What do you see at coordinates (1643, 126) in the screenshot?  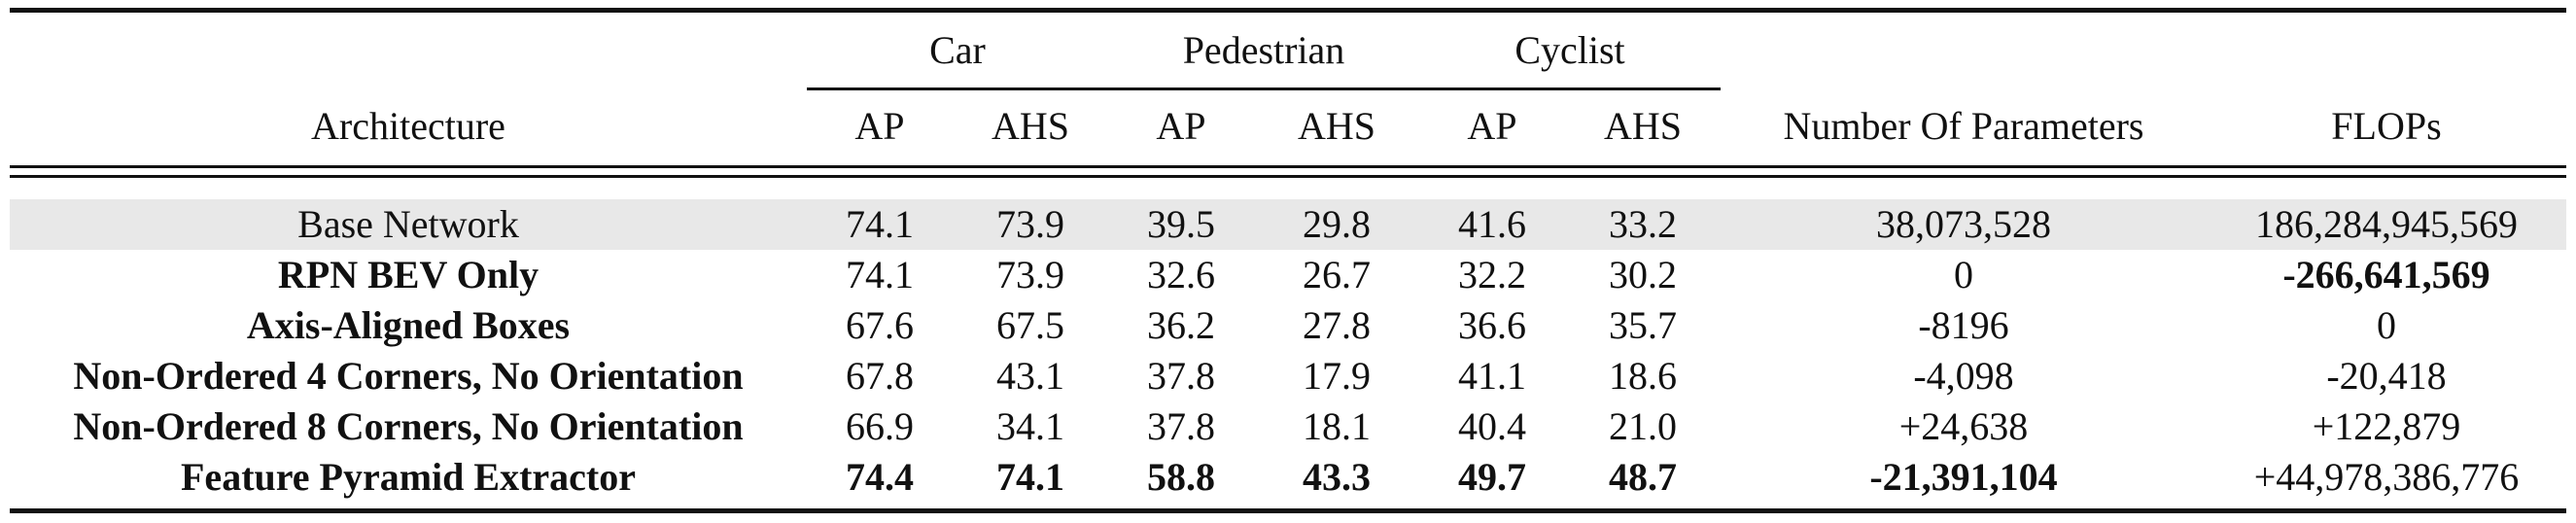 I see `header-cyclist-ahs: AHS` at bounding box center [1643, 126].